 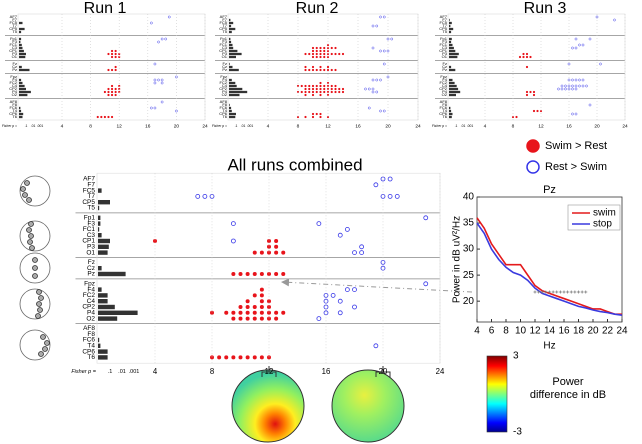 What do you see at coordinates (223, 107) in the screenshot?
I see `channel-label: FC6` at bounding box center [223, 107].